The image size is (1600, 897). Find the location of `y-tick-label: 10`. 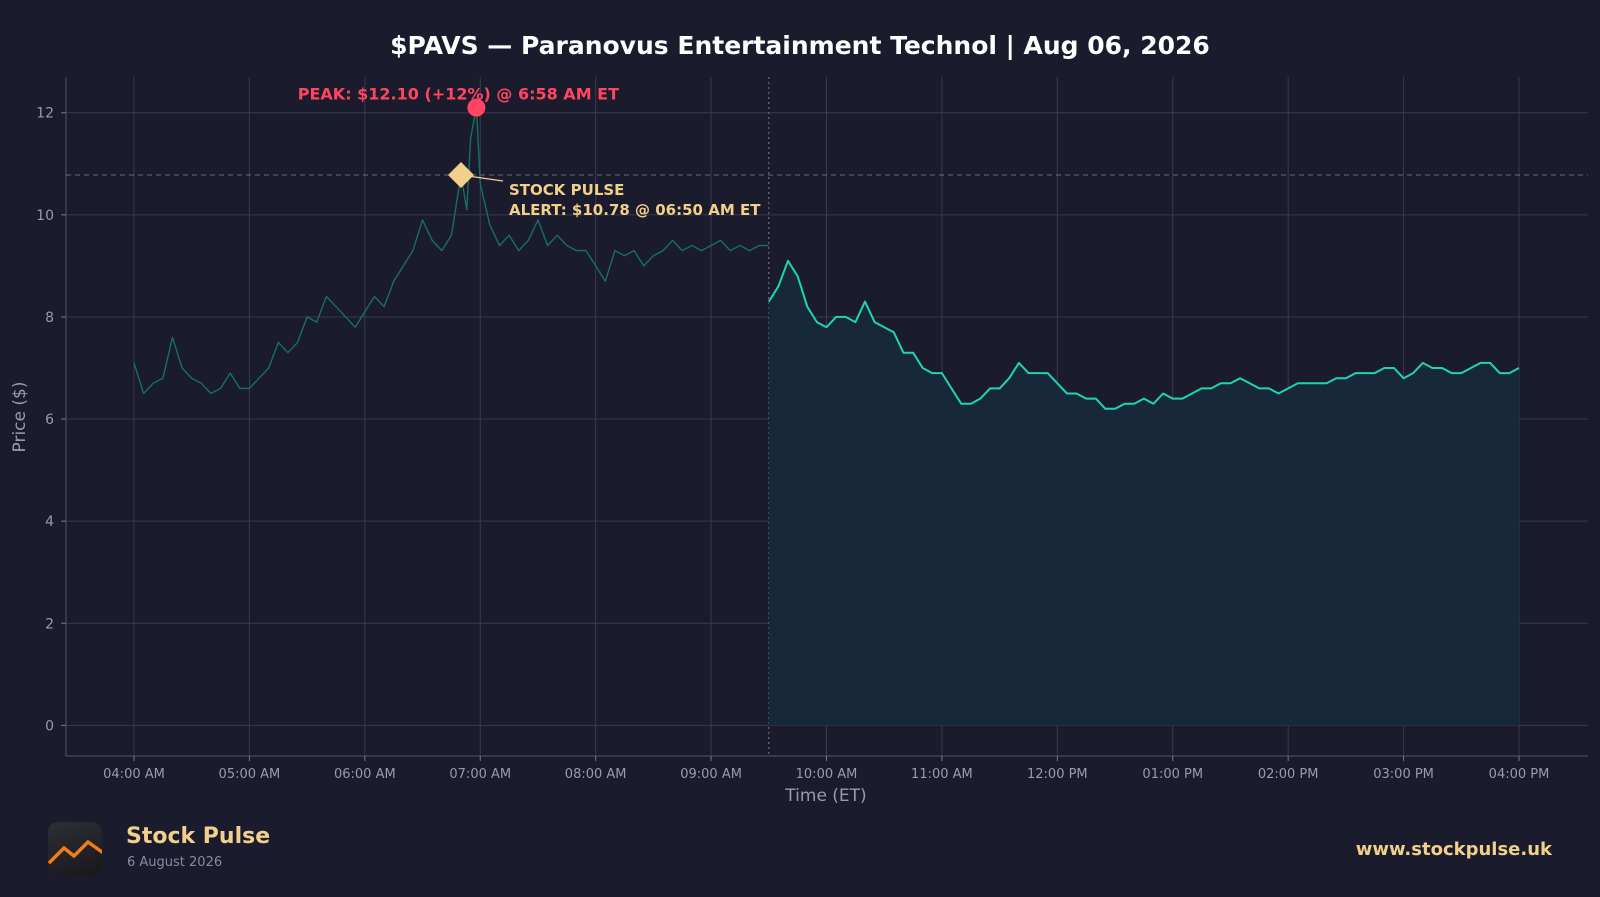

y-tick-label: 10 is located at coordinates (45, 216).